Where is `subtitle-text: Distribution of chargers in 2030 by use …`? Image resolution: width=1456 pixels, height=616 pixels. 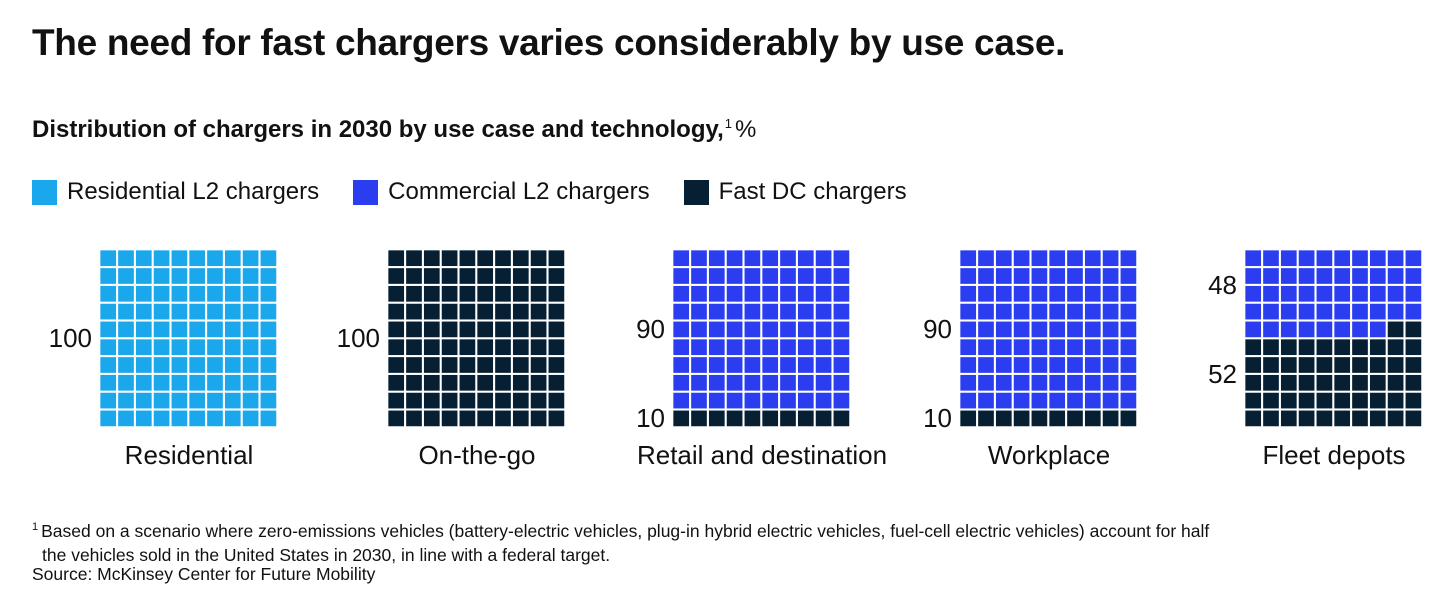 subtitle-text: Distribution of chargers in 2030 by use … is located at coordinates (378, 129).